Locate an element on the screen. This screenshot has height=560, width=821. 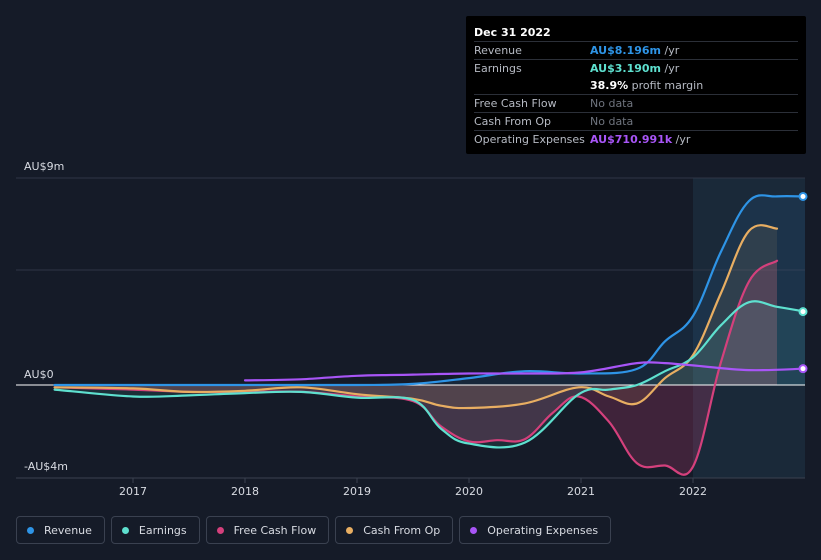
series-endpoints is located at coordinates (803, 282).